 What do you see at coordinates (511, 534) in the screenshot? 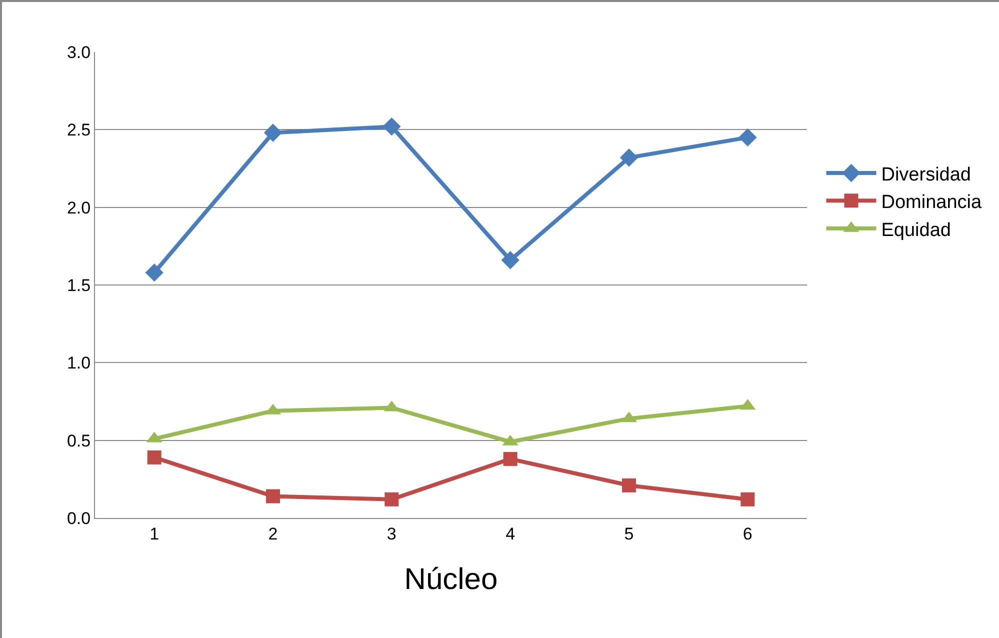
I see `x-tick-label: 4` at bounding box center [511, 534].